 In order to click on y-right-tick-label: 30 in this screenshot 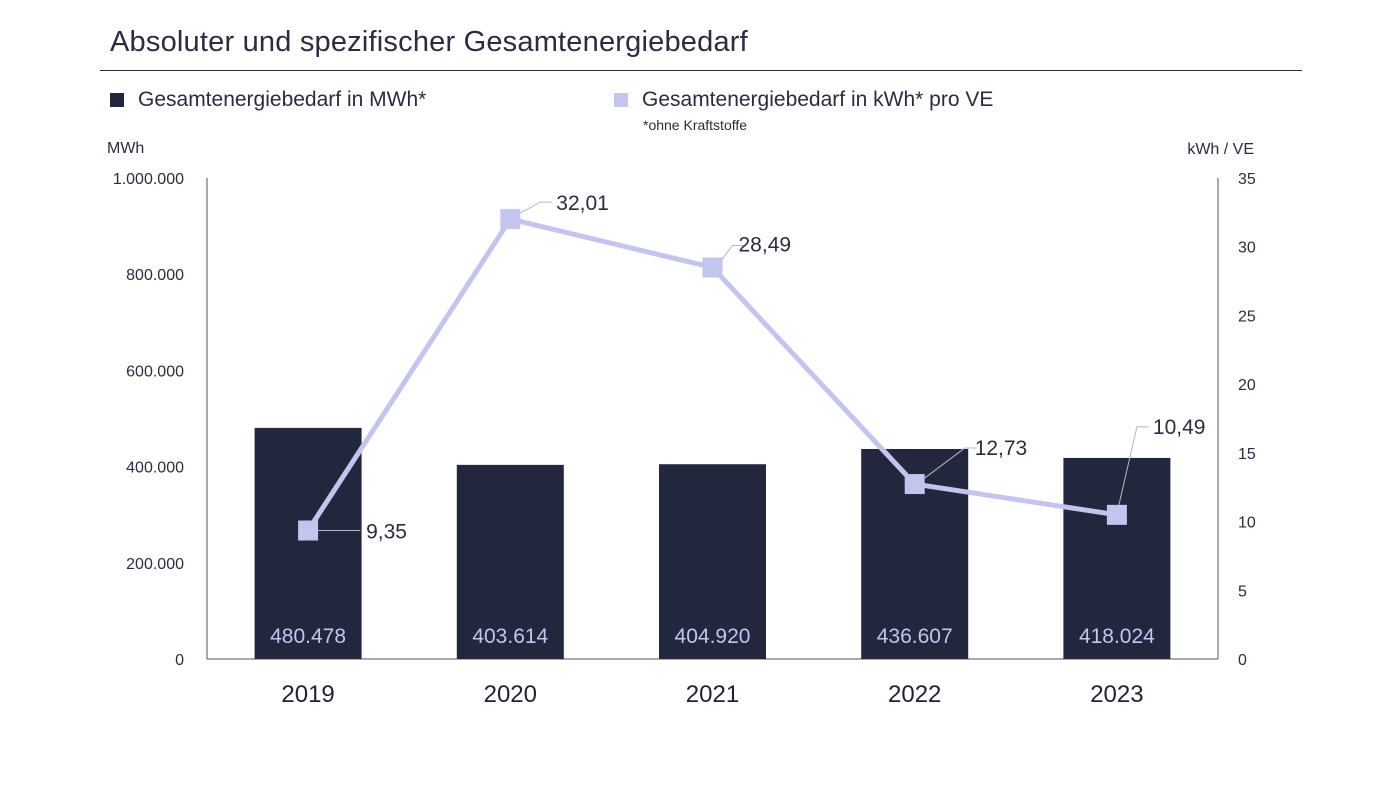, I will do `click(1247, 248)`.